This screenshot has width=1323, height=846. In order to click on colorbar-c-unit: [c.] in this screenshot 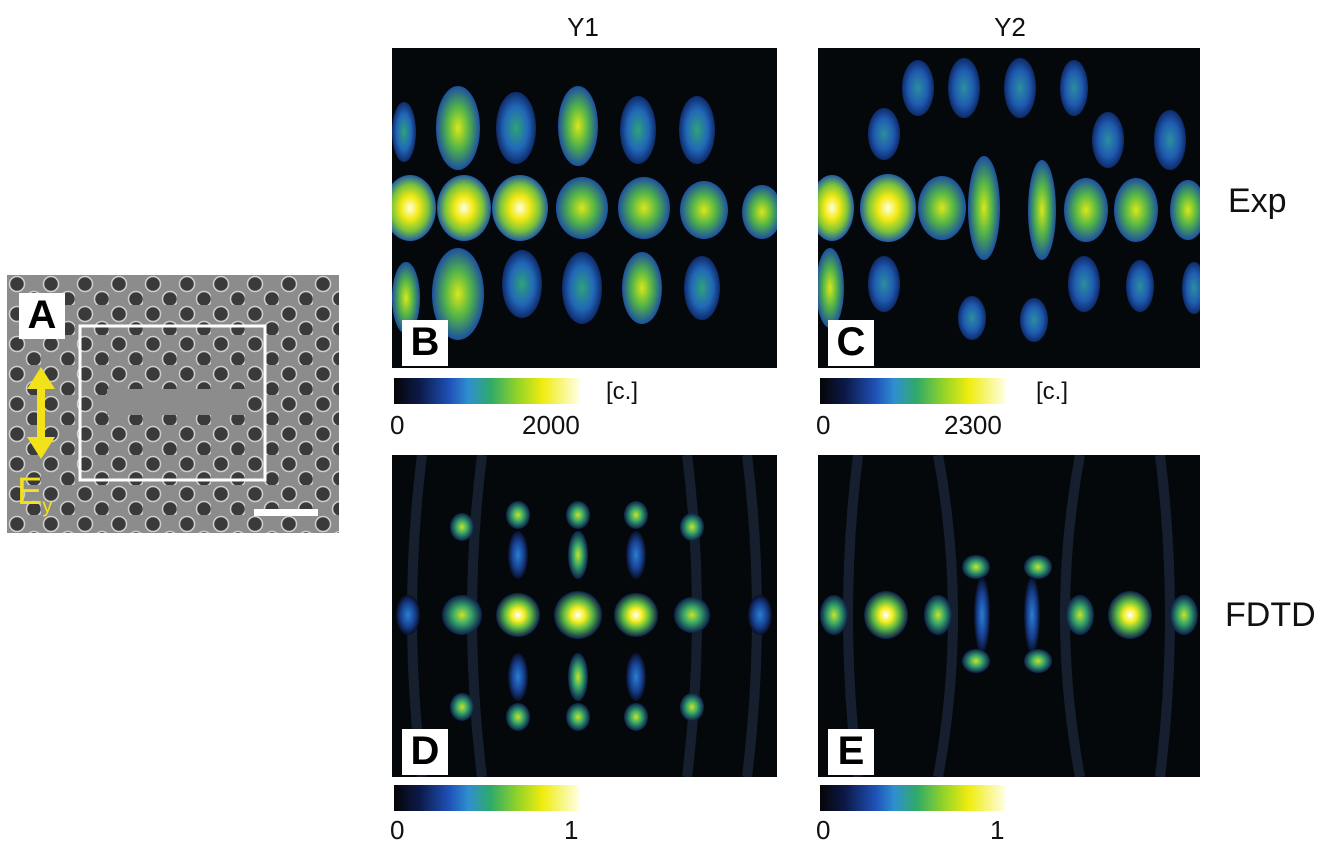, I will do `click(1052, 391)`.